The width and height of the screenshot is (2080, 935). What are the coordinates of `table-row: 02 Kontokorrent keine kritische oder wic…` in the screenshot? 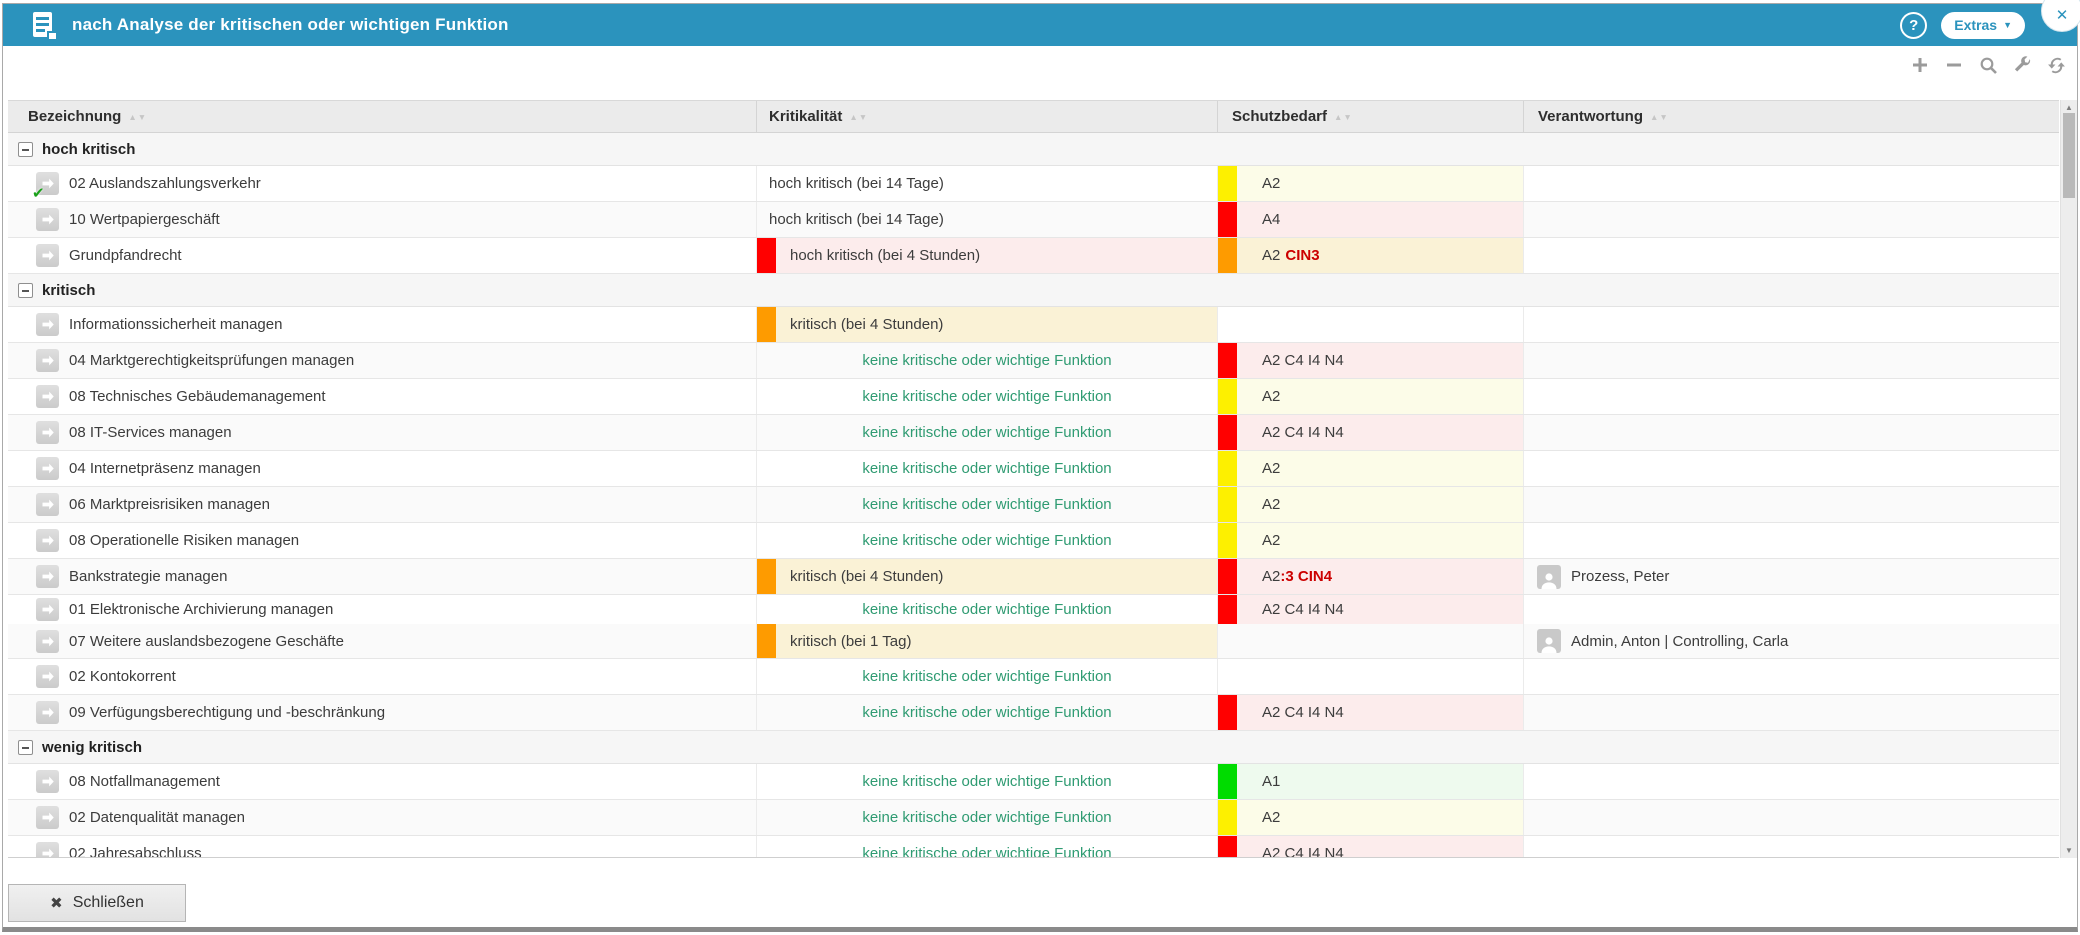 It's located at (1033, 677).